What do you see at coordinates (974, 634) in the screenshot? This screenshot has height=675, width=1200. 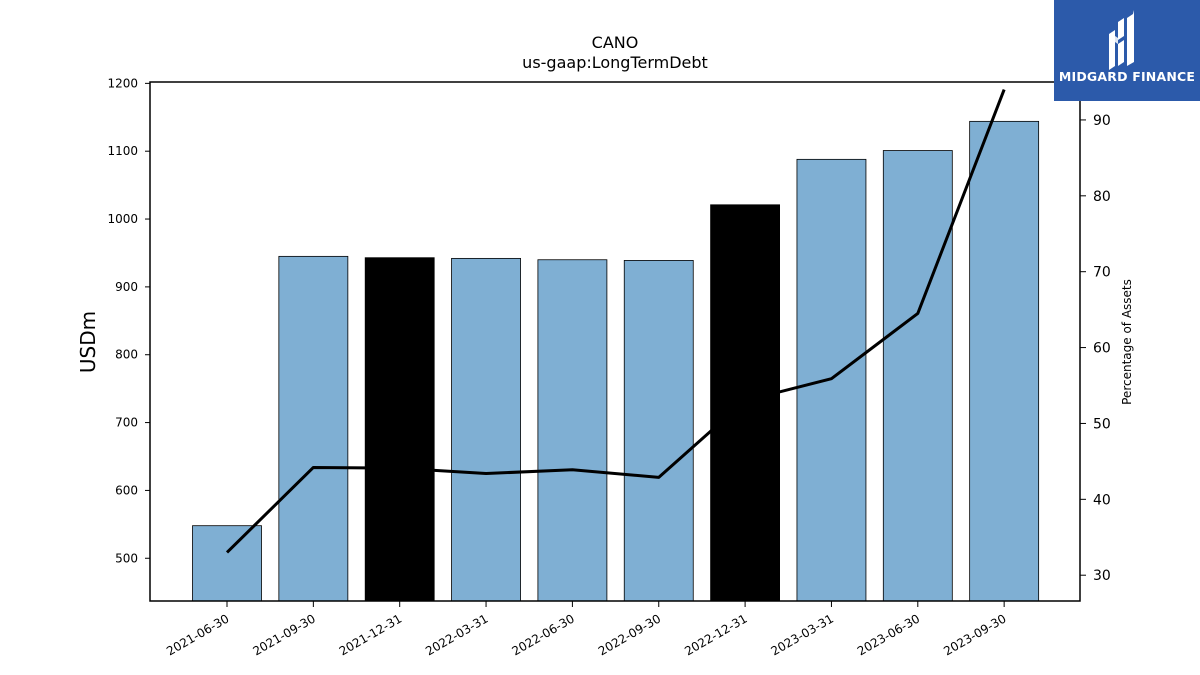 I see `x-tick-label: 2023-09-30` at bounding box center [974, 634].